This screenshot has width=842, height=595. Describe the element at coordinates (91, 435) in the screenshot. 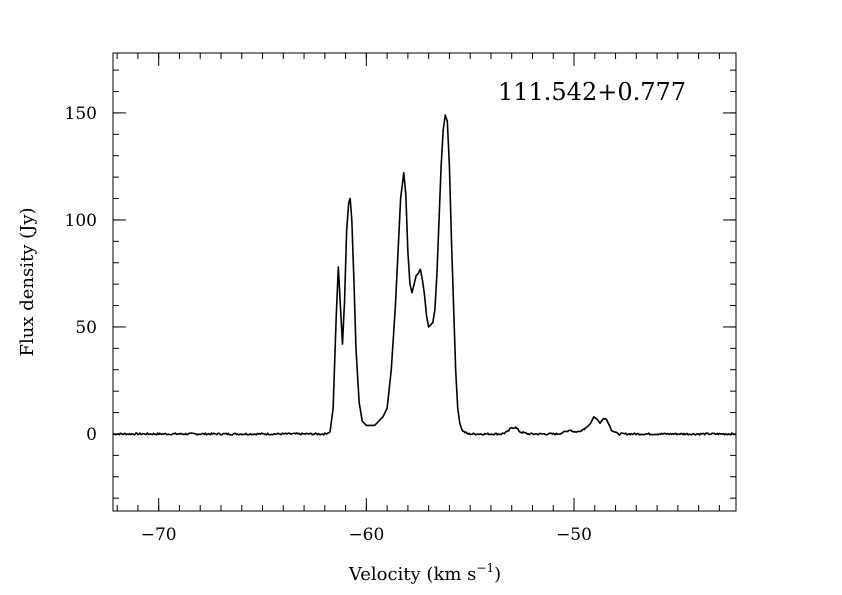

I see `y-tick-label: 0` at that location.